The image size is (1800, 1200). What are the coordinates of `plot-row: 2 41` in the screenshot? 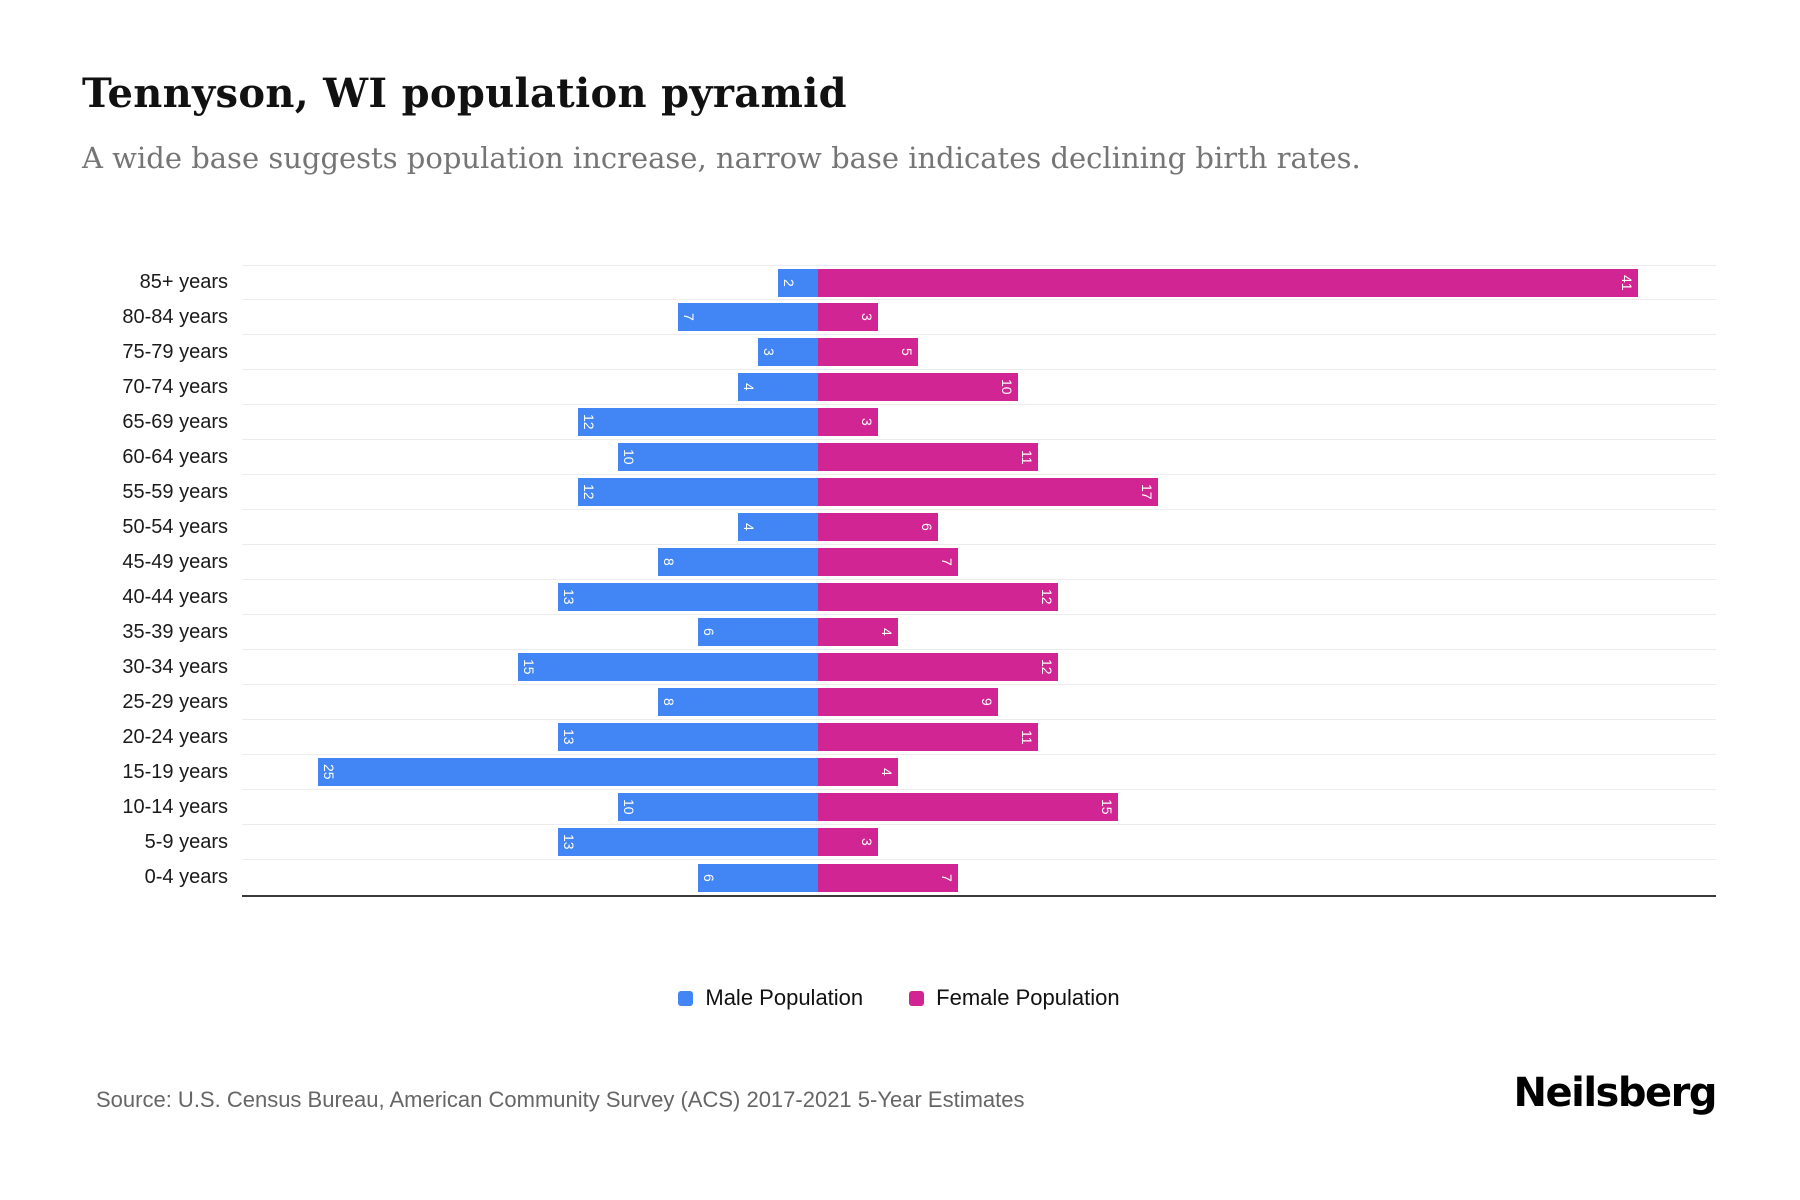 It's located at (979, 282).